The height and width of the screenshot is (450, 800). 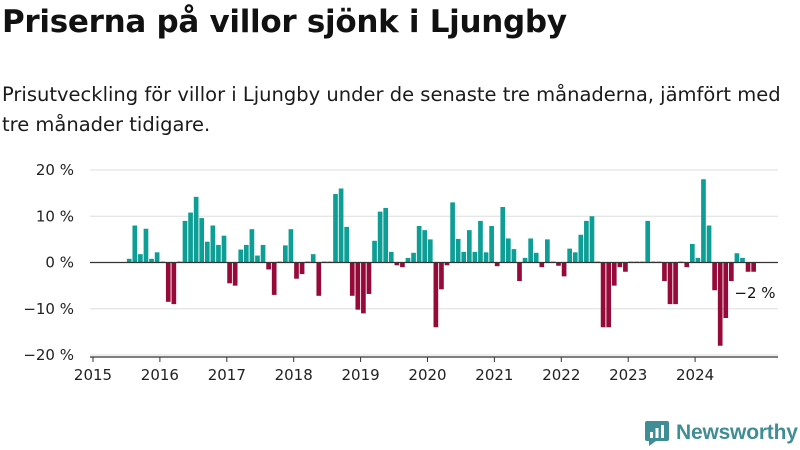 I want to click on x-tick-label: 2019, so click(x=361, y=375).